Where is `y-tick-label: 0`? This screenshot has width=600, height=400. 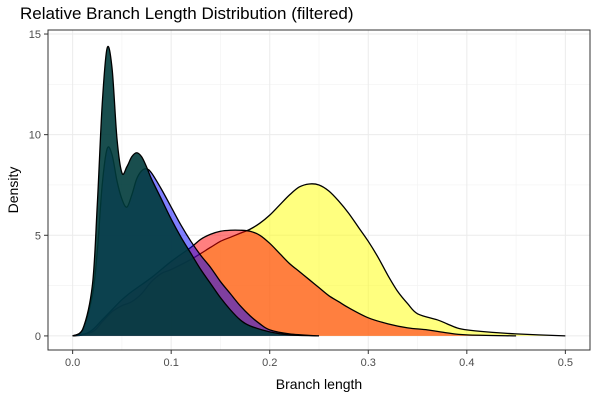
y-tick-label: 0 is located at coordinates (38, 337).